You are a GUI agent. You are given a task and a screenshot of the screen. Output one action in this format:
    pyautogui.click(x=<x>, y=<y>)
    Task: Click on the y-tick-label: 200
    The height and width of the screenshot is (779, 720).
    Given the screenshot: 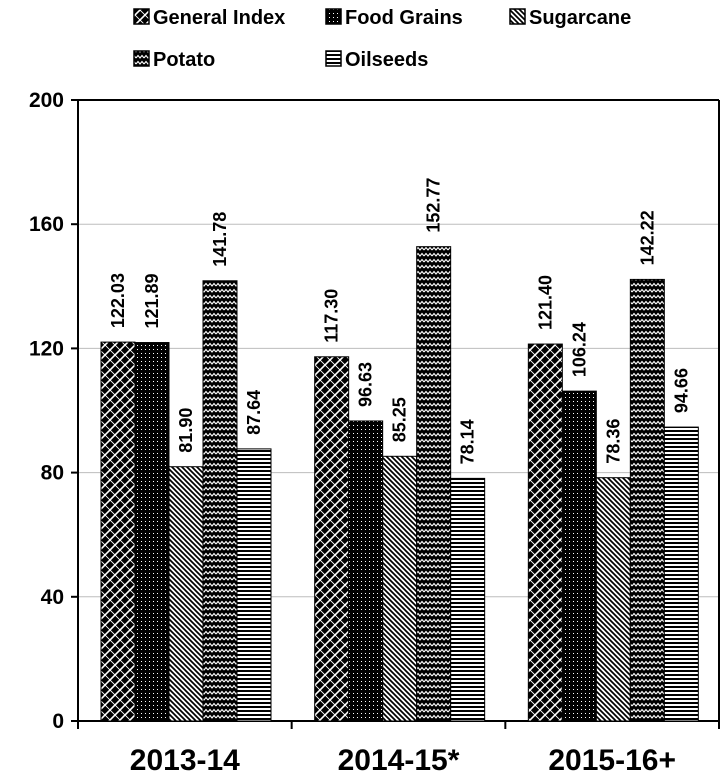 What is the action you would take?
    pyautogui.click(x=46, y=100)
    